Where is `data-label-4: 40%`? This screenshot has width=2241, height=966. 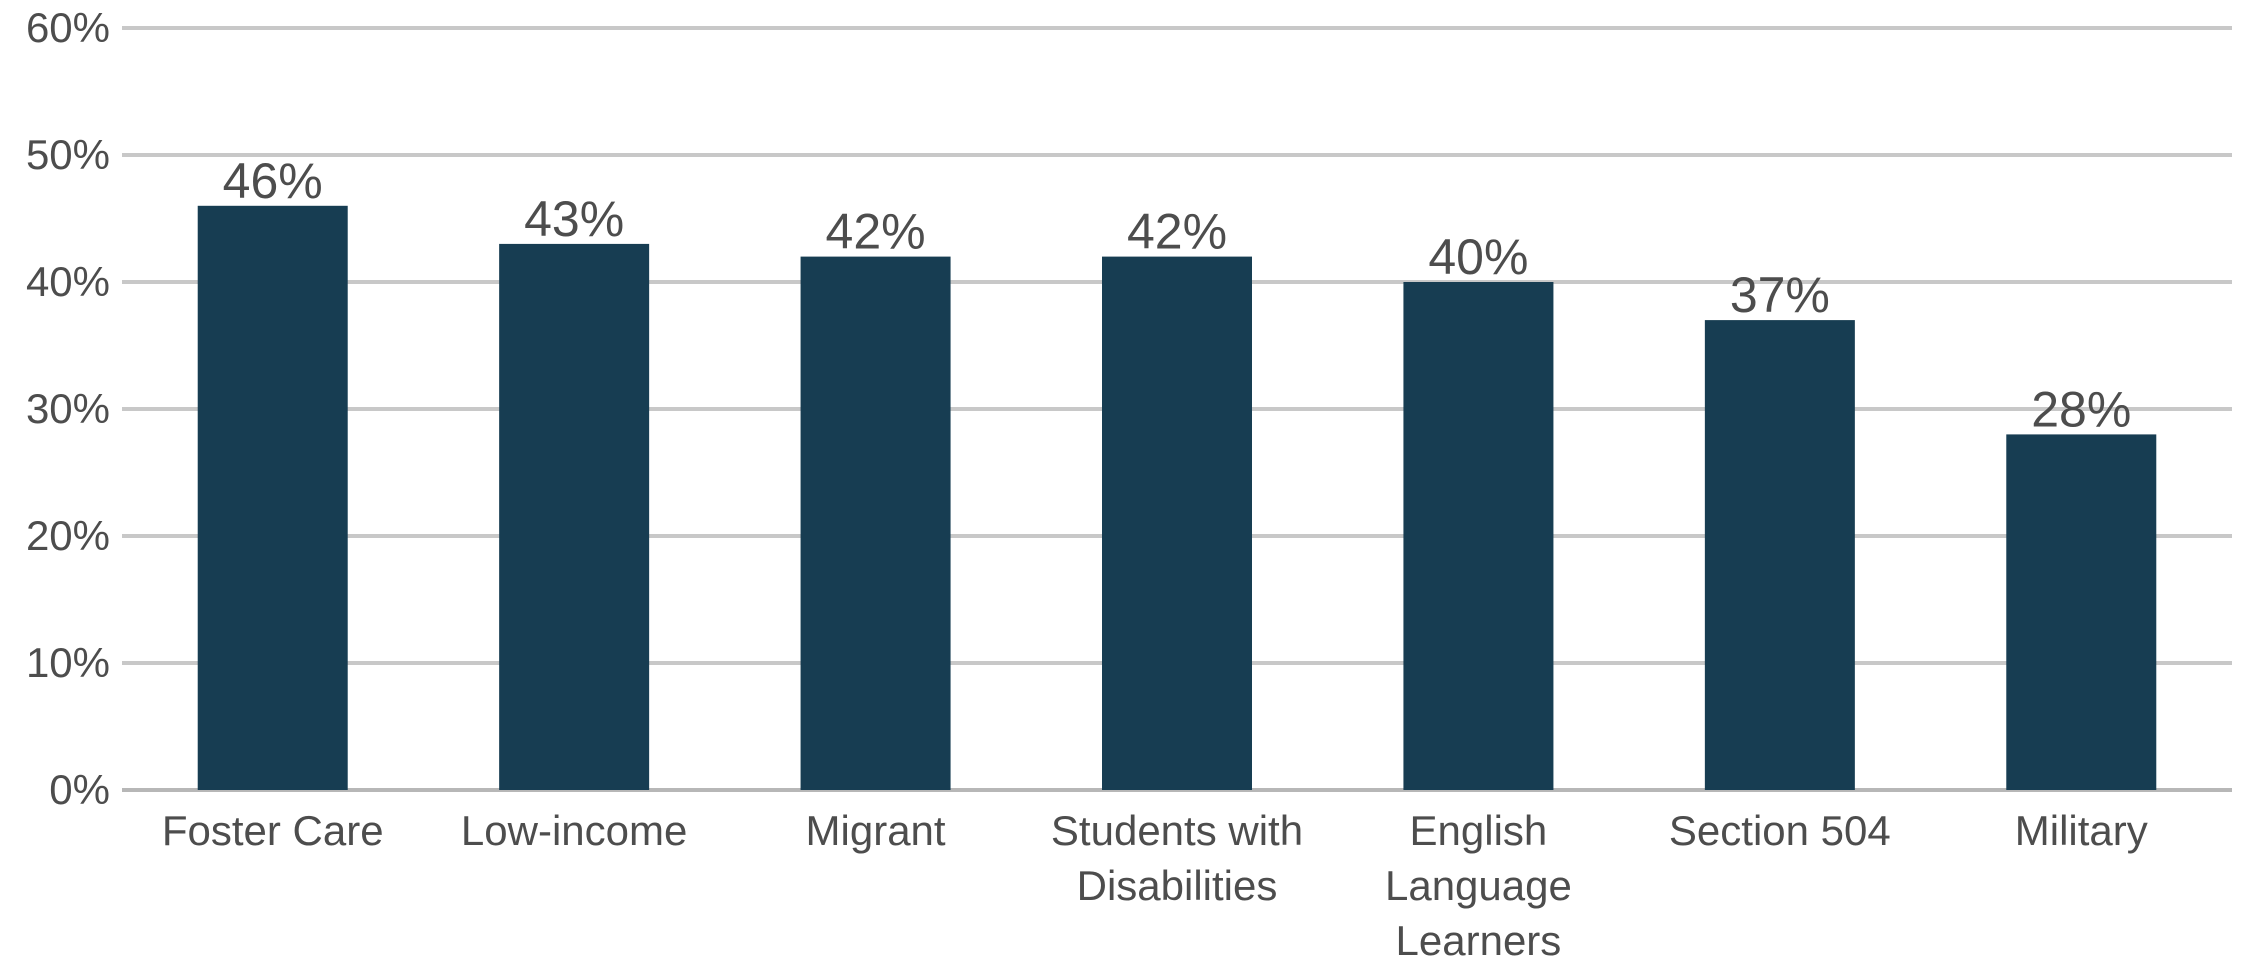 data-label-4: 40% is located at coordinates (1478, 257).